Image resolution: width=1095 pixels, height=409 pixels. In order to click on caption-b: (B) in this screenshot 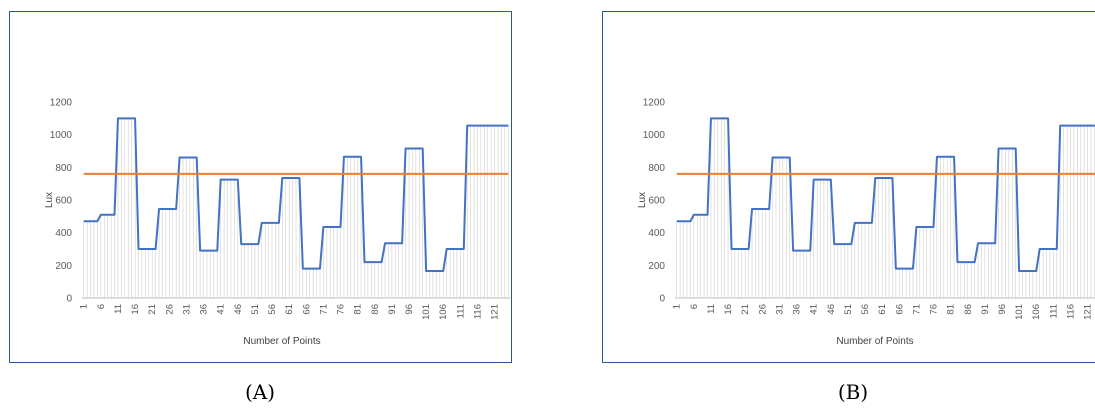, I will do `click(853, 392)`.